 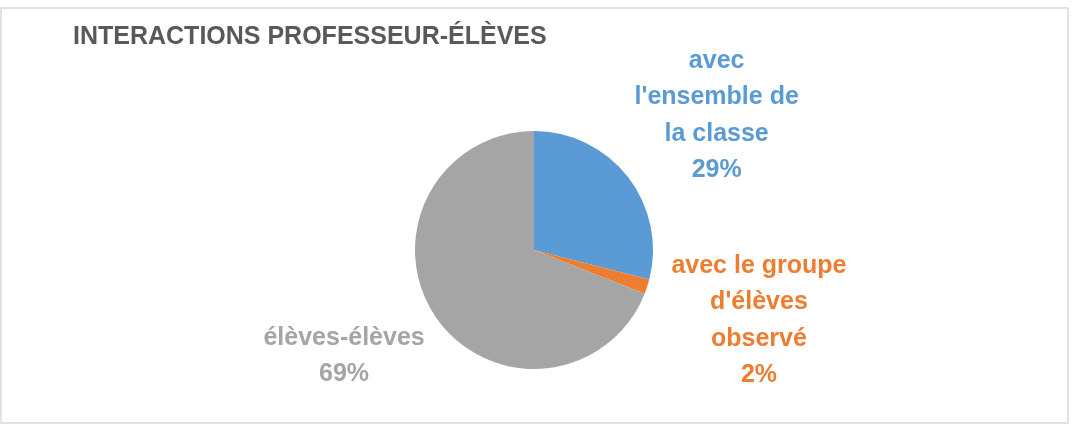 I want to click on data-label: 2%, so click(x=759, y=373).